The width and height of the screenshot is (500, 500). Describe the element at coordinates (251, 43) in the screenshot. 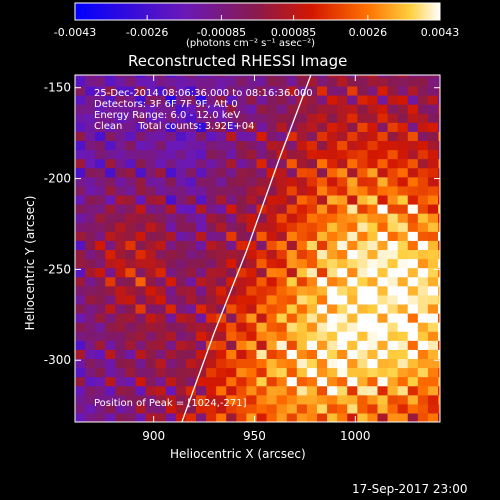

I see `colorbar-unit-label: (photons cm⁻² s⁻¹ asec⁻²)` at that location.